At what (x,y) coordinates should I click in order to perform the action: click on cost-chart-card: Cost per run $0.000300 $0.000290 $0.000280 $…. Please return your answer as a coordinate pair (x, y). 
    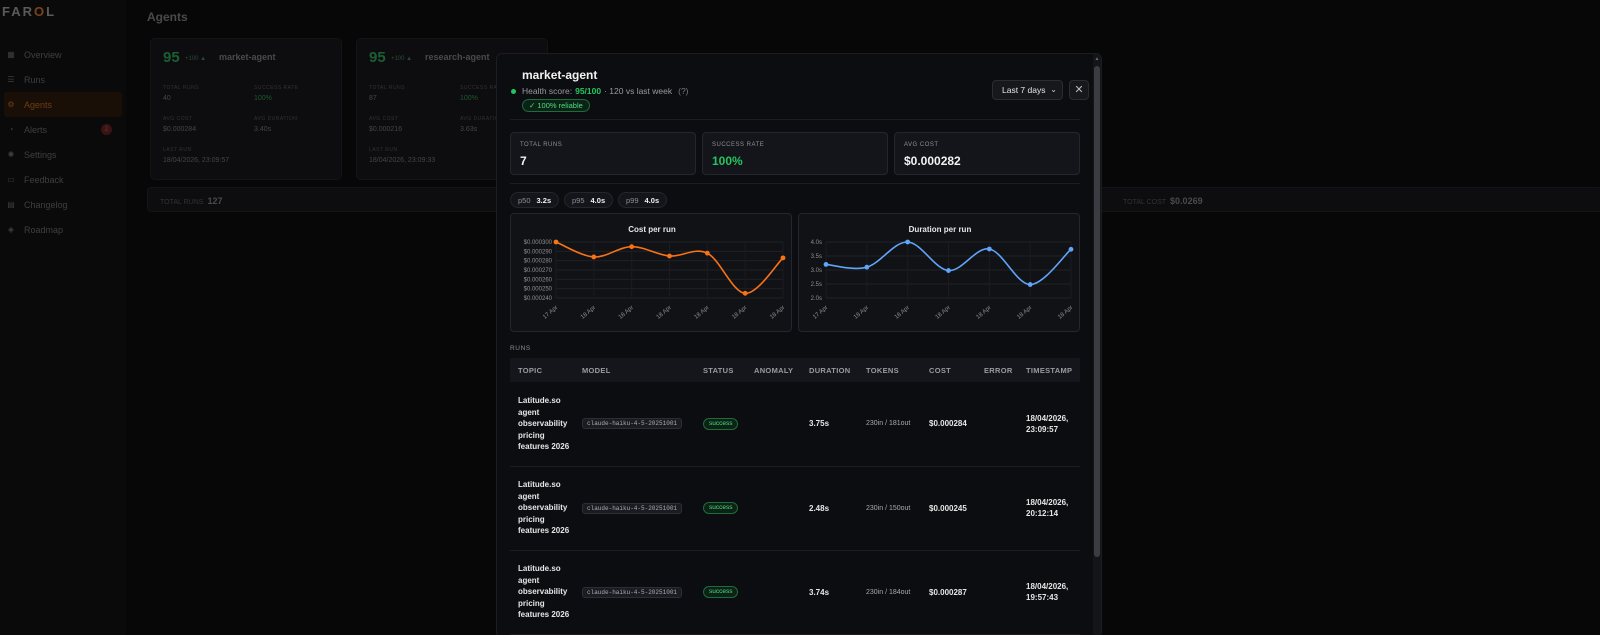
    Looking at the image, I should click on (651, 272).